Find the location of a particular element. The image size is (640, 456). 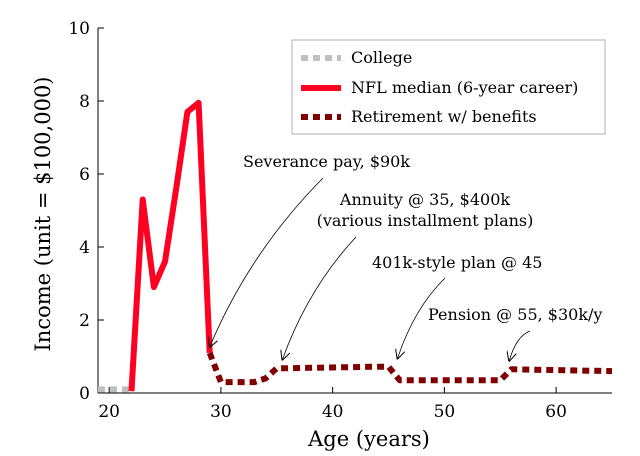

legend-frame is located at coordinates (448, 87).